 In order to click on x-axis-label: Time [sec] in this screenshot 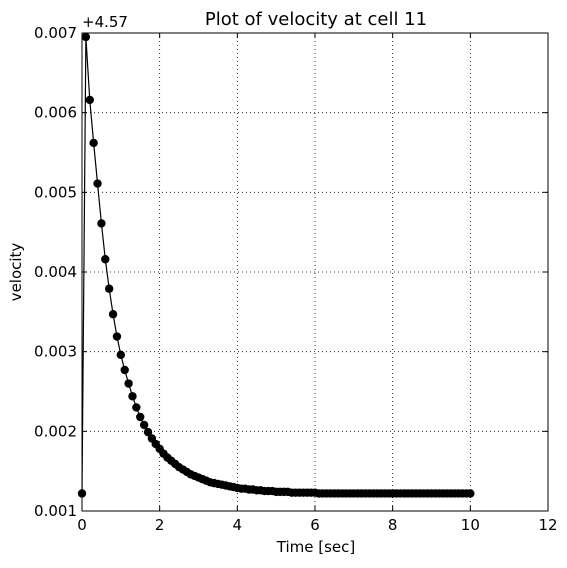, I will do `click(315, 547)`.